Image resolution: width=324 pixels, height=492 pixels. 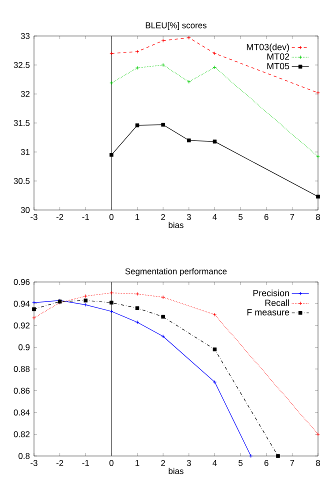 I want to click on y-tick-label: 31.5, so click(x=22, y=123).